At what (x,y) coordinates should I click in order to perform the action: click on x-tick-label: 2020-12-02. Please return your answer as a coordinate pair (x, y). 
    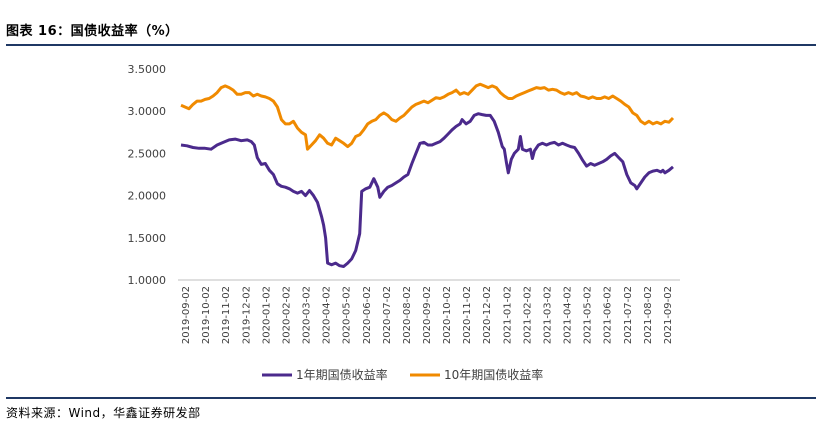
    Looking at the image, I should click on (487, 315).